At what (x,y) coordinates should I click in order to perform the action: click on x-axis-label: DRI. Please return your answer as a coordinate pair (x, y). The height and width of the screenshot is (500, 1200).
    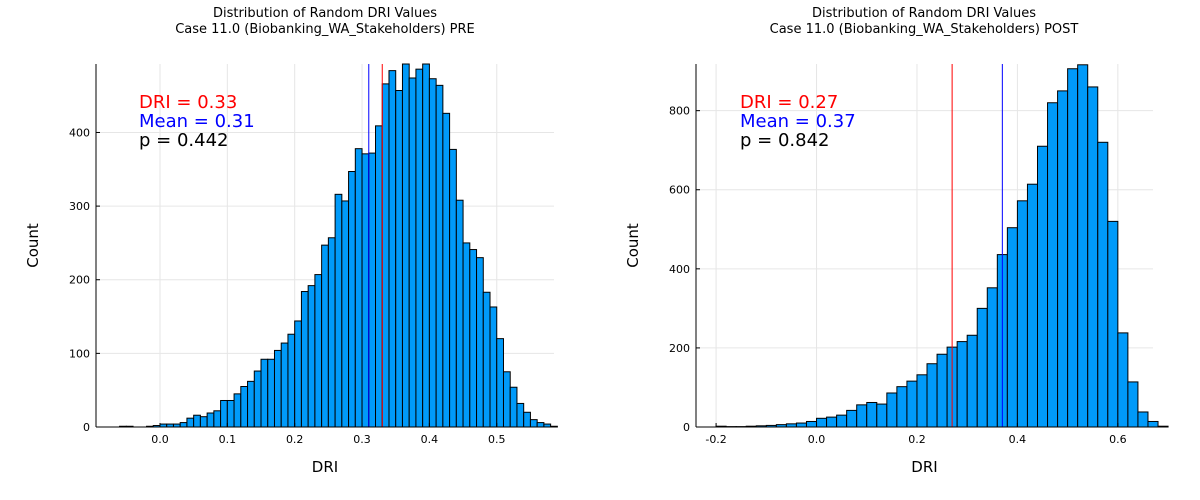
    Looking at the image, I should click on (924, 467).